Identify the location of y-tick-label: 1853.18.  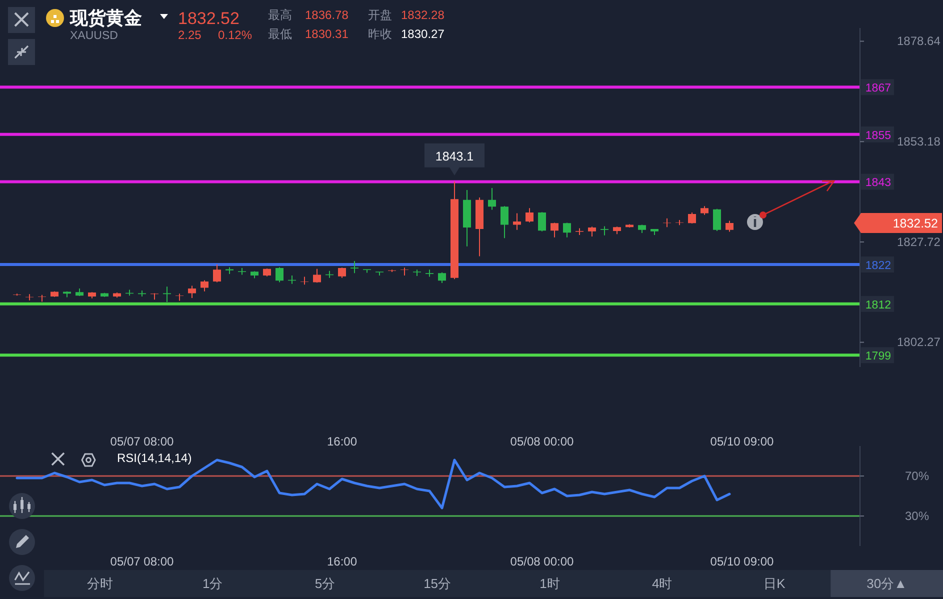
(919, 141).